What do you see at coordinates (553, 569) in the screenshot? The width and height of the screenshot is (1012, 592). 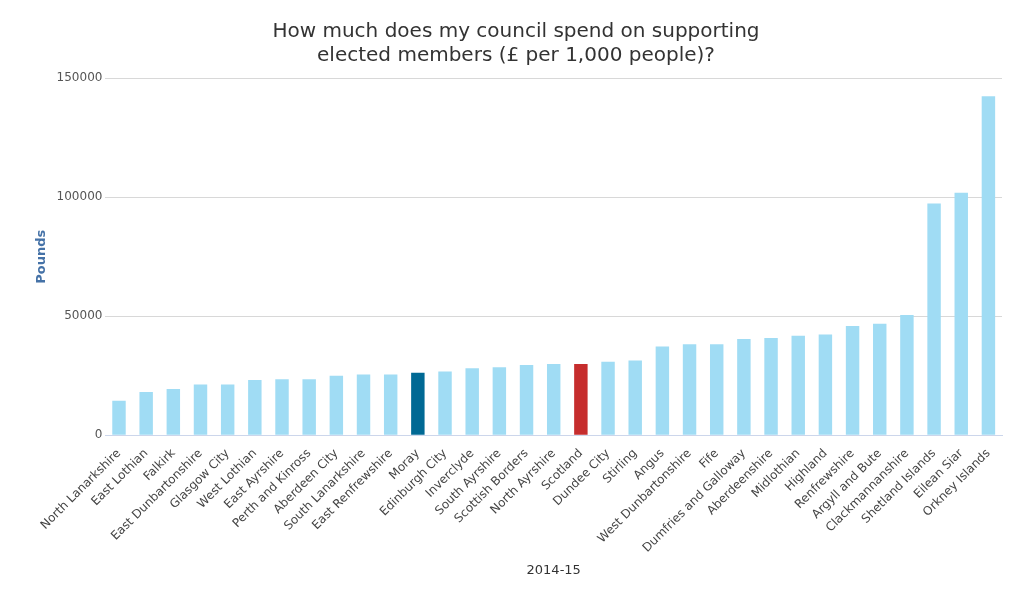 I see `x-axis-title: 2014-15` at bounding box center [553, 569].